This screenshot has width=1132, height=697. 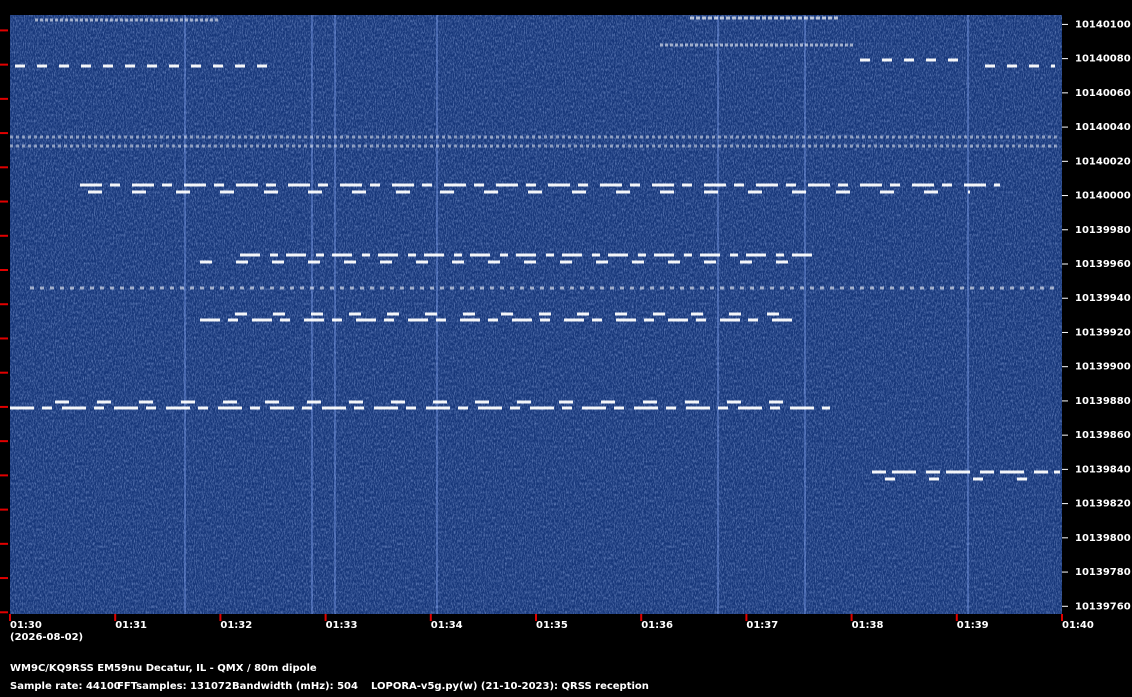 I want to click on y-tick-label: 10139820, so click(x=1103, y=504).